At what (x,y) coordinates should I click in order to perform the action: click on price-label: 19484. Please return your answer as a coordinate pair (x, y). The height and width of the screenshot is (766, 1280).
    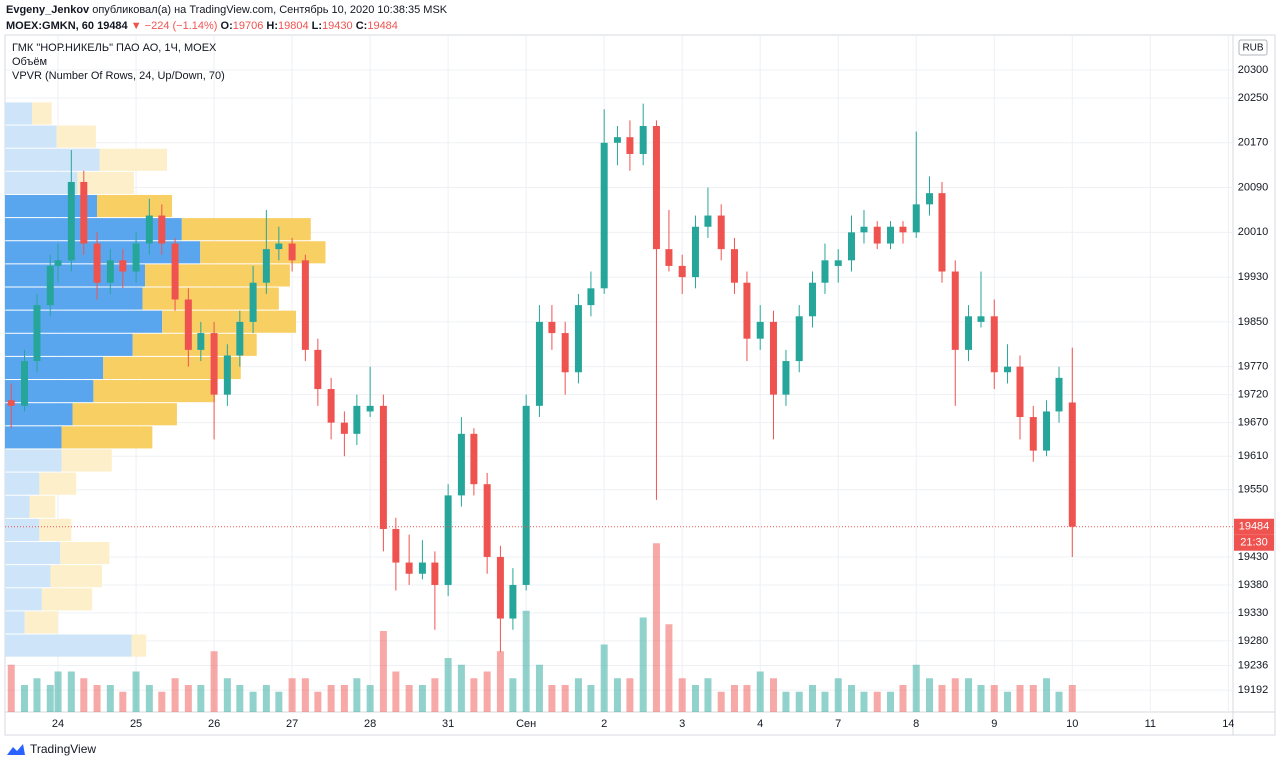
    Looking at the image, I should click on (1254, 527).